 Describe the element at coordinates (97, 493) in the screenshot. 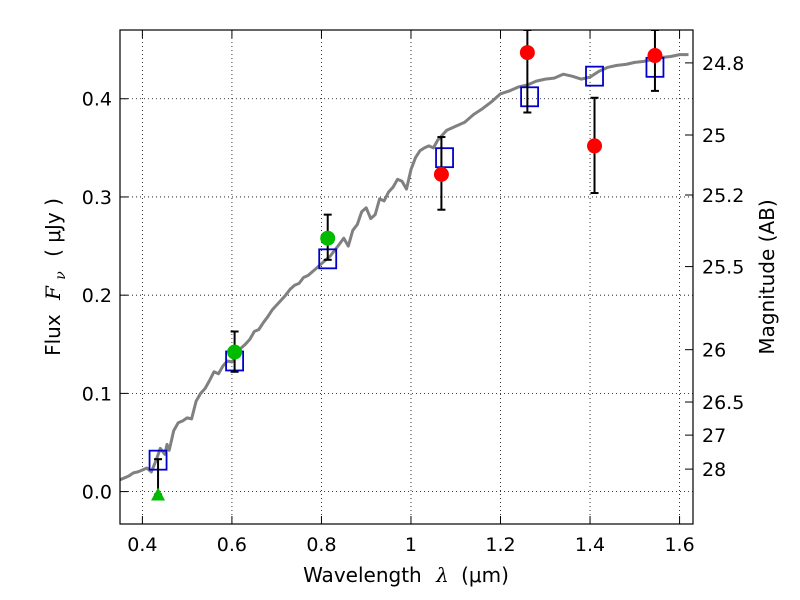

I see `y-tick-label-0: 0.0` at that location.